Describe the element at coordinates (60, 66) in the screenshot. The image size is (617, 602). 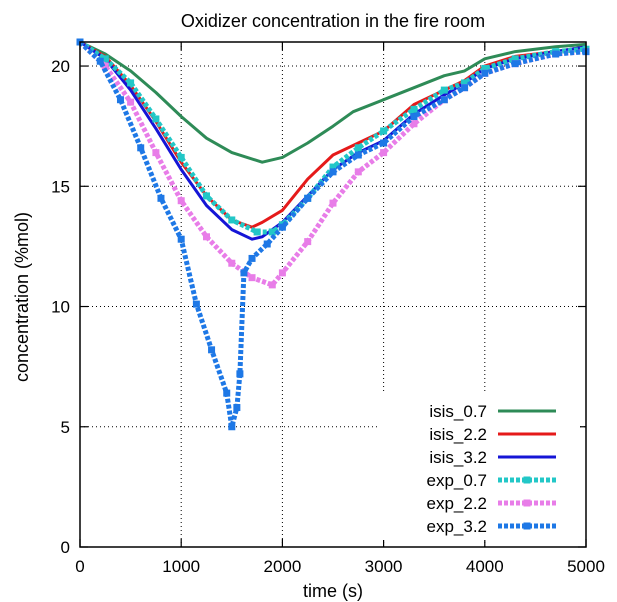
I see `y-tick-label: 20` at that location.